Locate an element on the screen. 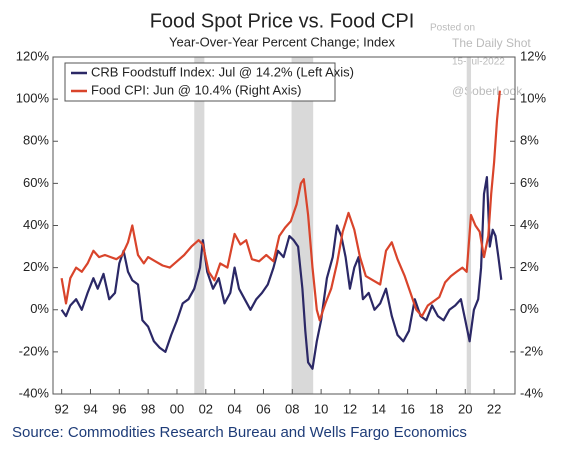 Image resolution: width=564 pixels, height=453 pixels. x-tick-label: 08 is located at coordinates (292, 408).